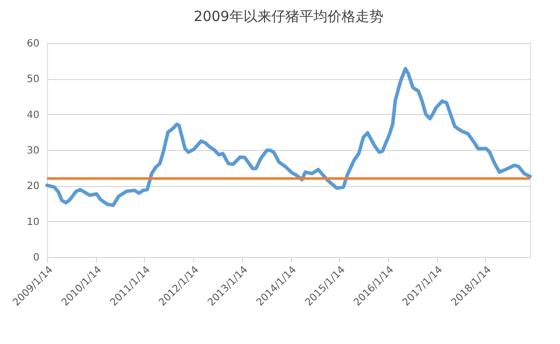  Describe the element at coordinates (33, 115) in the screenshot. I see `y-tick-label: 40` at that location.